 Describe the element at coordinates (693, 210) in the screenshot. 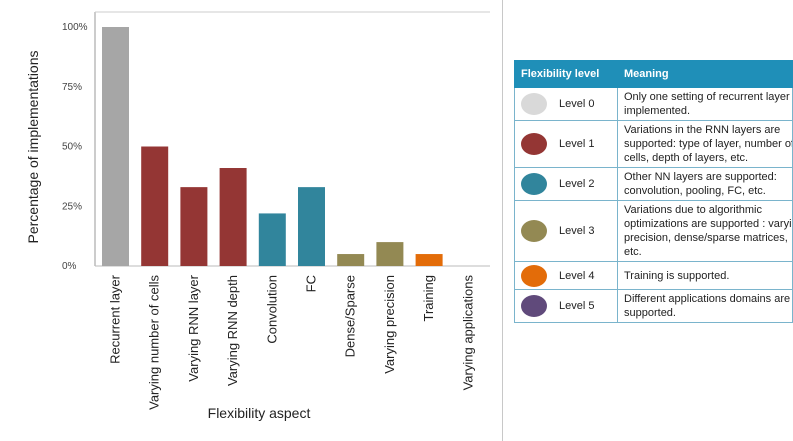

I see `legend-meaning-line: Variations due to algorithmic` at that location.